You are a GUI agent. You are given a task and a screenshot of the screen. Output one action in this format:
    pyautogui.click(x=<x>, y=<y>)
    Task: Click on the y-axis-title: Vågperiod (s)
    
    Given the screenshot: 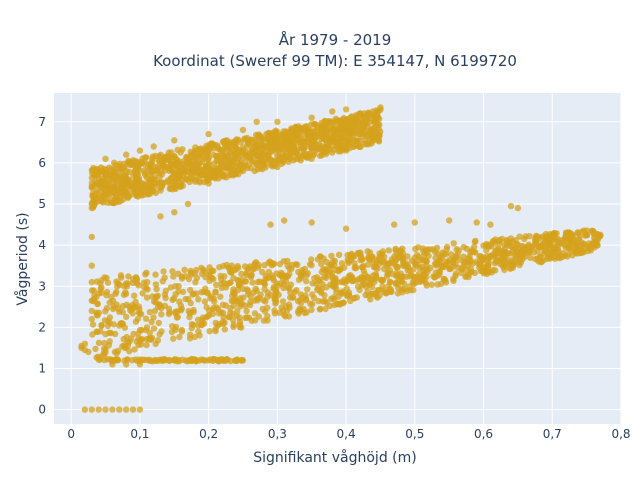 What is the action you would take?
    pyautogui.click(x=22, y=258)
    